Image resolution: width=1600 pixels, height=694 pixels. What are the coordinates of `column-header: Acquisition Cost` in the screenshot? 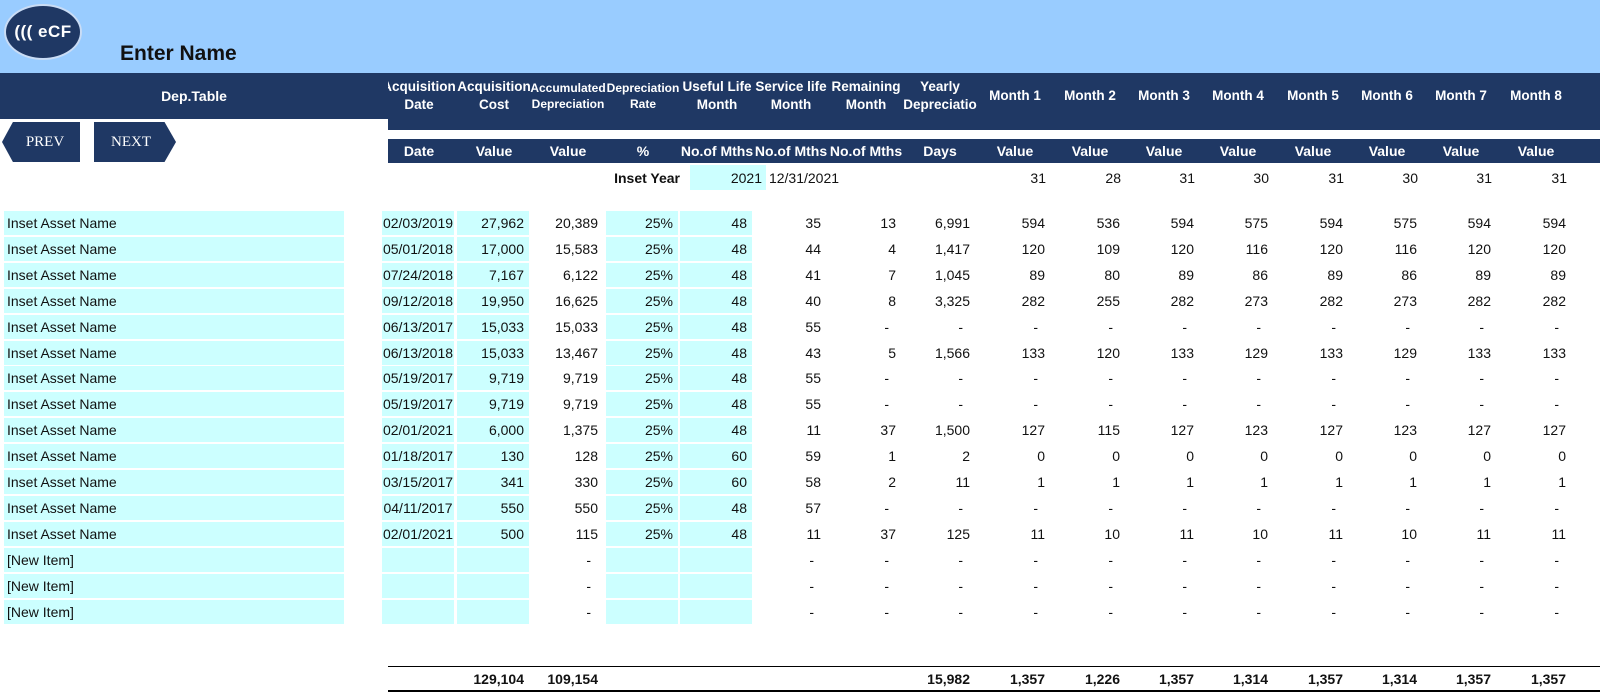 It's located at (494, 96).